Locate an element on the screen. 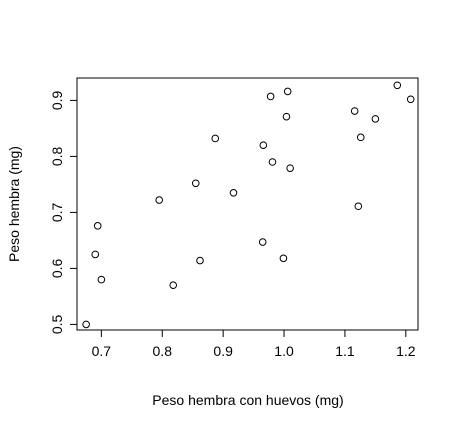  x-axis-title: Peso hembra con huevos (mg) is located at coordinates (247, 400).